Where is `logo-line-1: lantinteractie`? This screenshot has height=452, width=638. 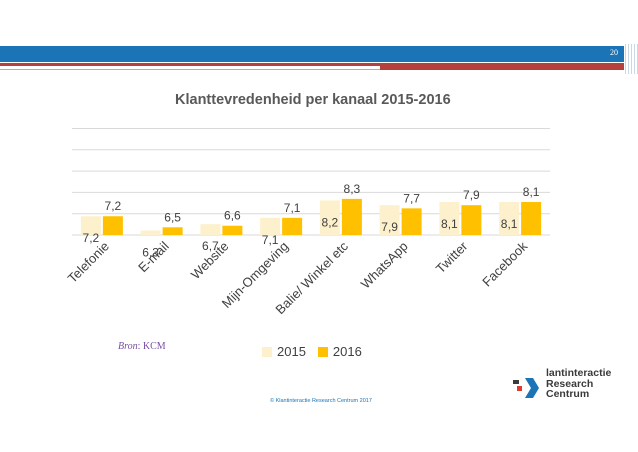 logo-line-1: lantinteractie is located at coordinates (579, 373).